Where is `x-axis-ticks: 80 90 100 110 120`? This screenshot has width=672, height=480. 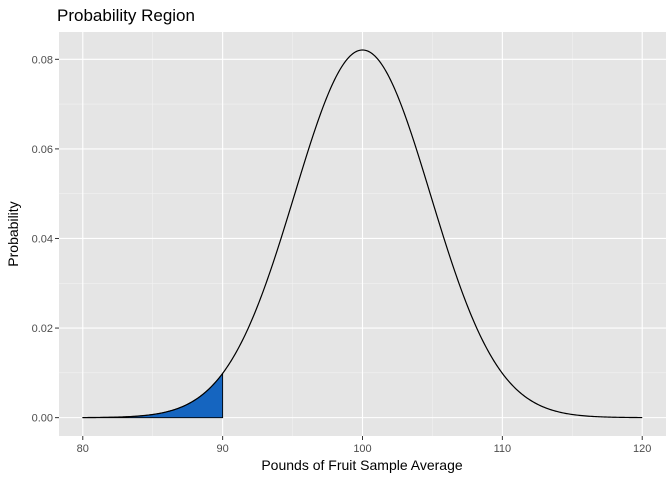 x-axis-ticks: 80 90 100 110 120 is located at coordinates (364, 445).